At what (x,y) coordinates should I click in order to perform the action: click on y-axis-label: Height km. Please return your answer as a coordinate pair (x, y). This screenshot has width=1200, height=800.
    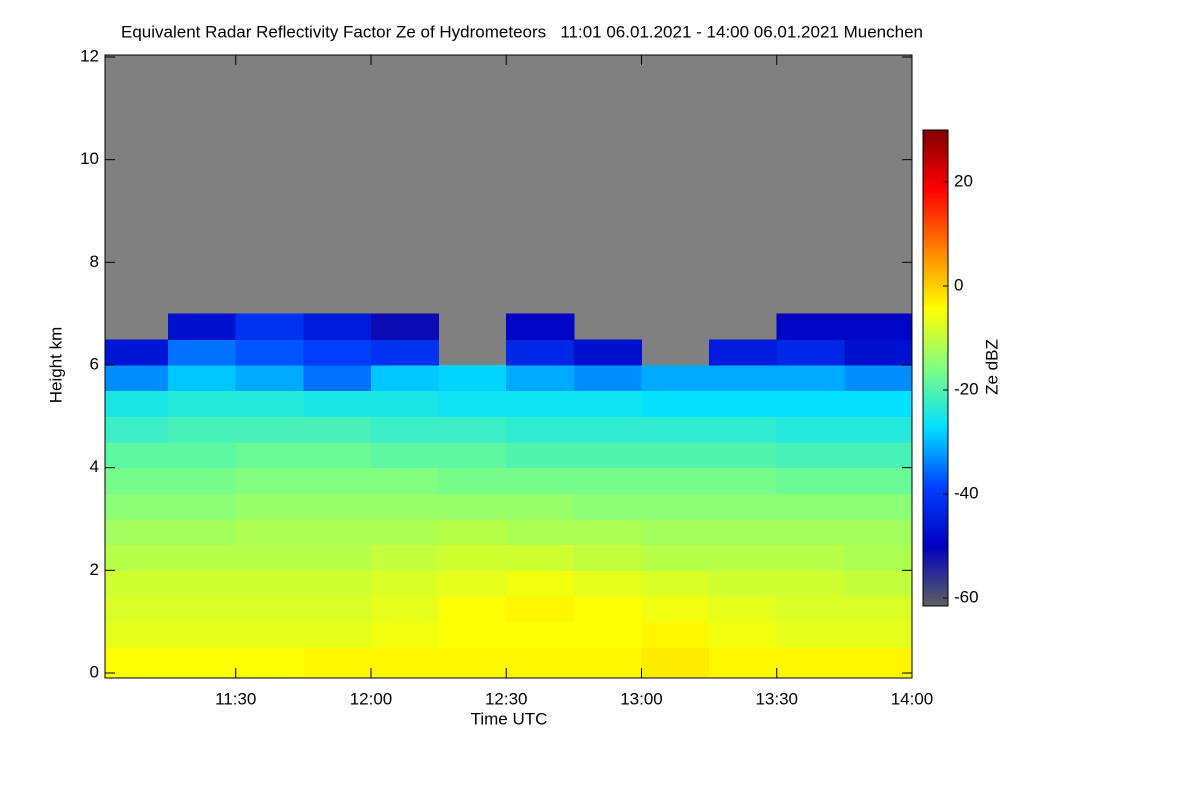
    Looking at the image, I should click on (55, 365).